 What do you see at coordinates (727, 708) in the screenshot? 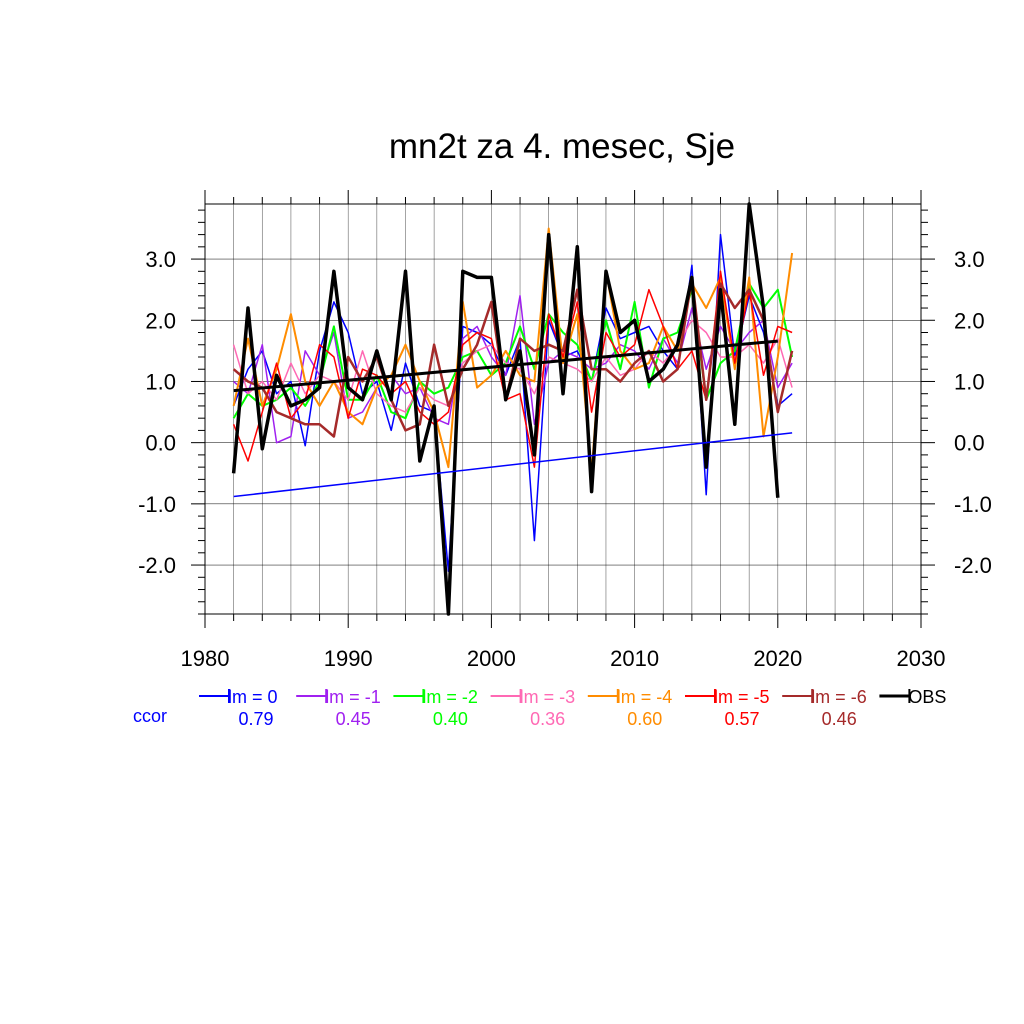
I see `legend-item-5: lm = -50.57` at bounding box center [727, 708].